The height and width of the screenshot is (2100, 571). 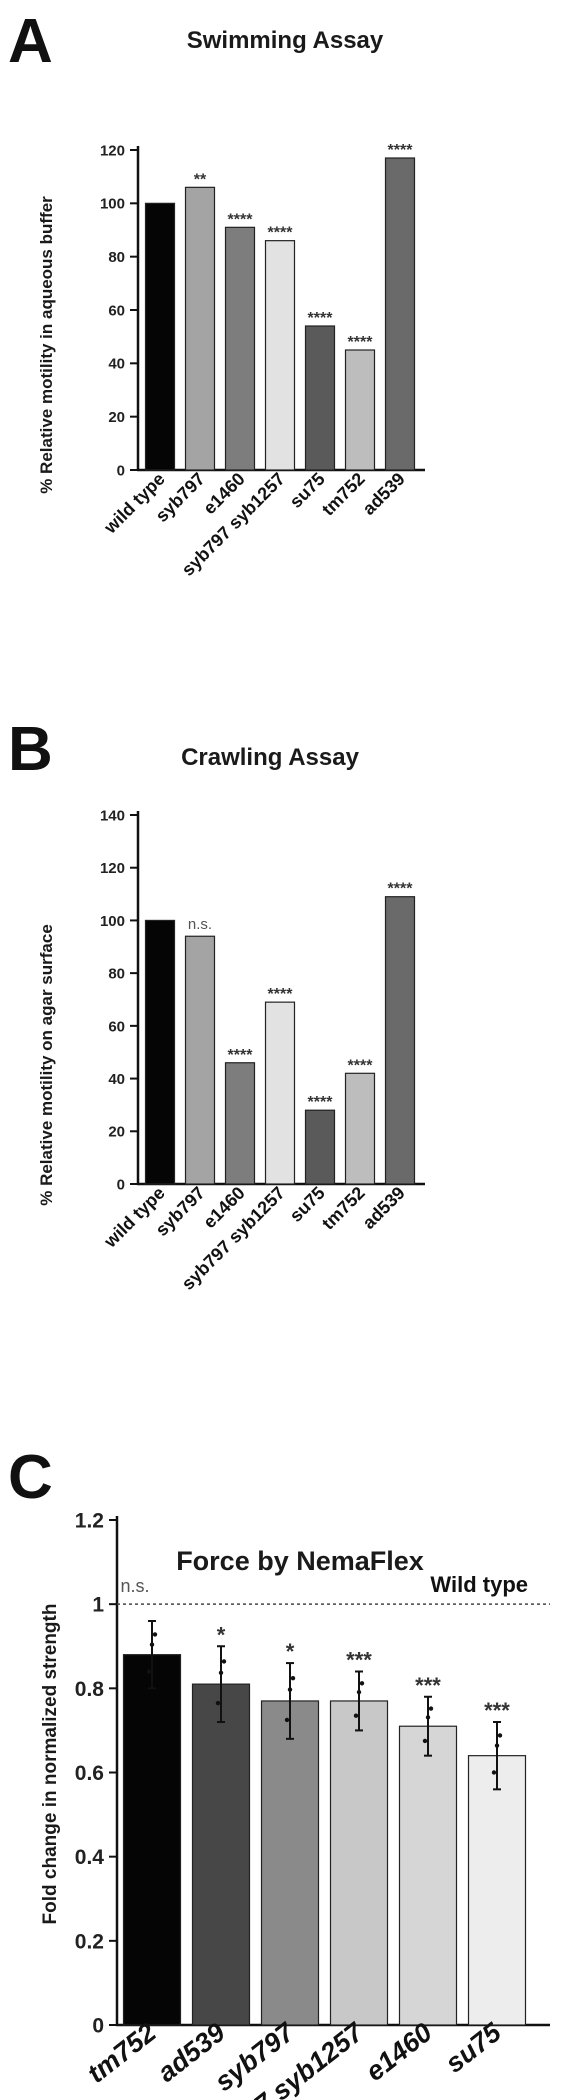 I want to click on chart-title: Crawling Assay, so click(x=270, y=757).